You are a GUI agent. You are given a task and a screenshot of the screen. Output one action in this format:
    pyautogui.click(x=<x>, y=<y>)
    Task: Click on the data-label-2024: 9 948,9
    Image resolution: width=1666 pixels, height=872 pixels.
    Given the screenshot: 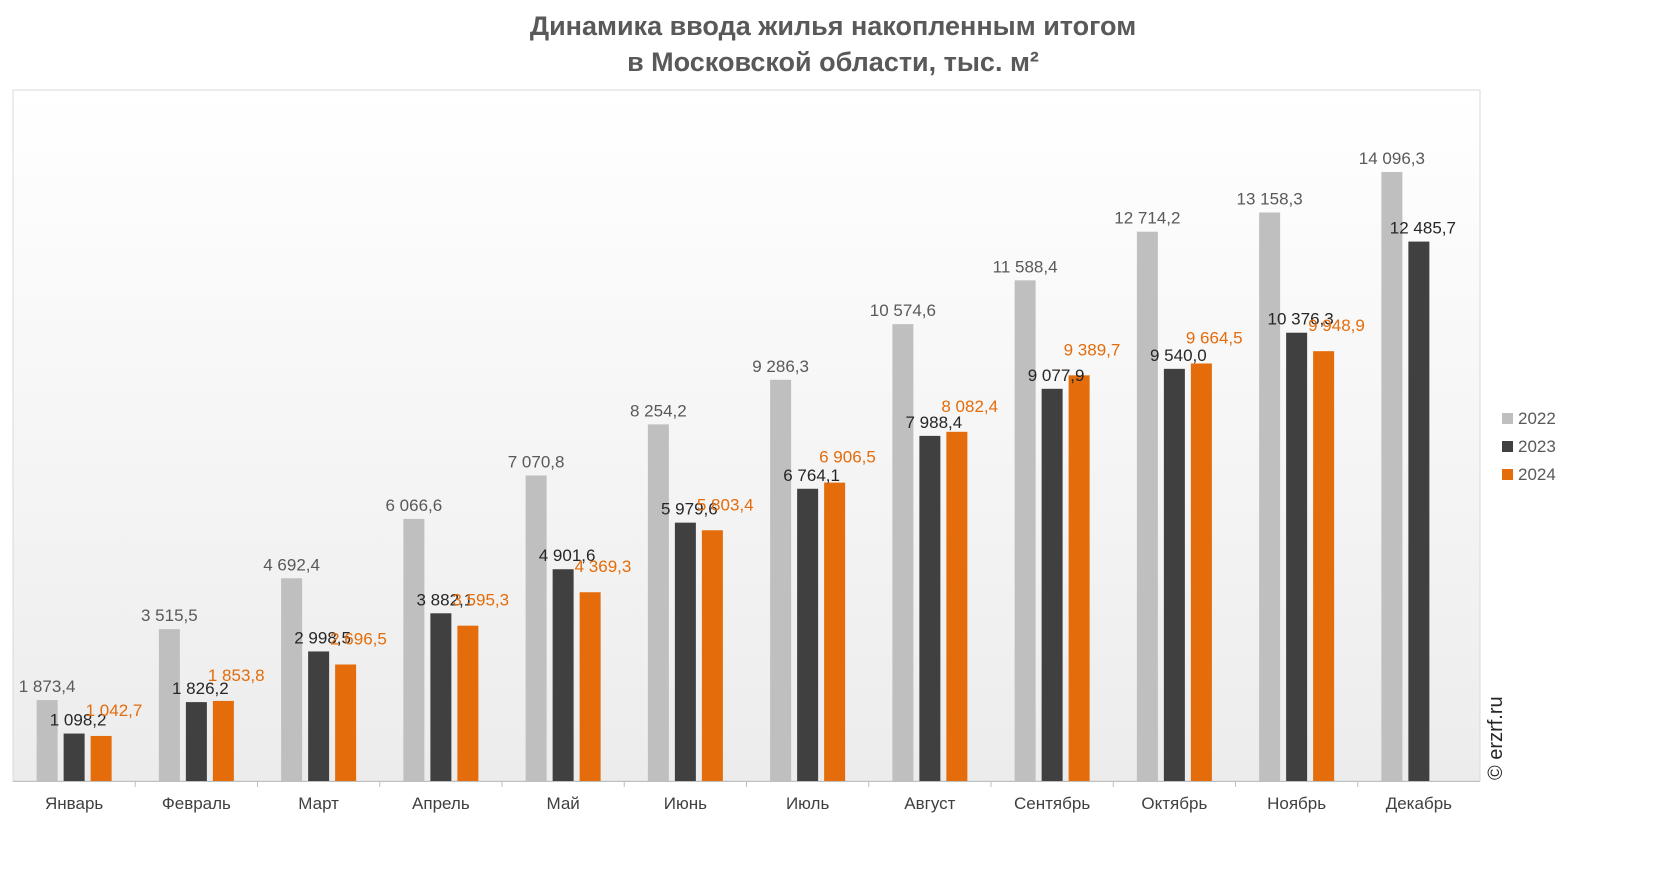 What is the action you would take?
    pyautogui.click(x=1336, y=325)
    